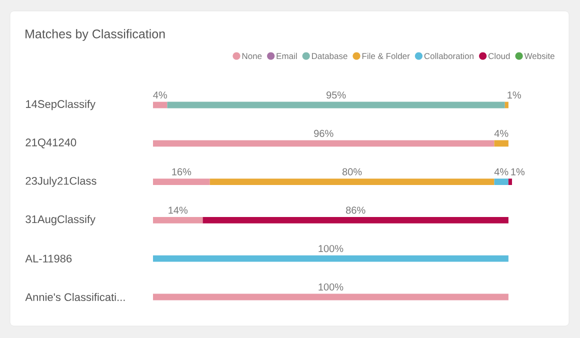 Image resolution: width=580 pixels, height=338 pixels. Describe the element at coordinates (539, 56) in the screenshot. I see `legend-label: Website` at that location.